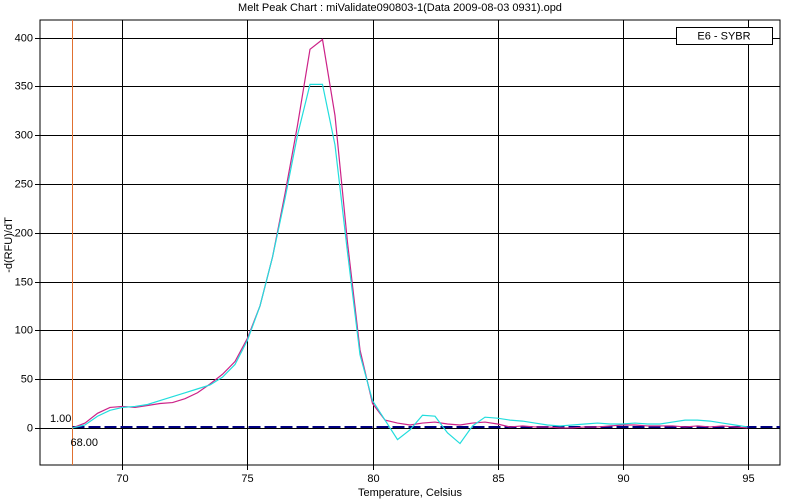 This screenshot has width=800, height=500. Describe the element at coordinates (24, 38) in the screenshot. I see `y-tick-label: 400` at that location.